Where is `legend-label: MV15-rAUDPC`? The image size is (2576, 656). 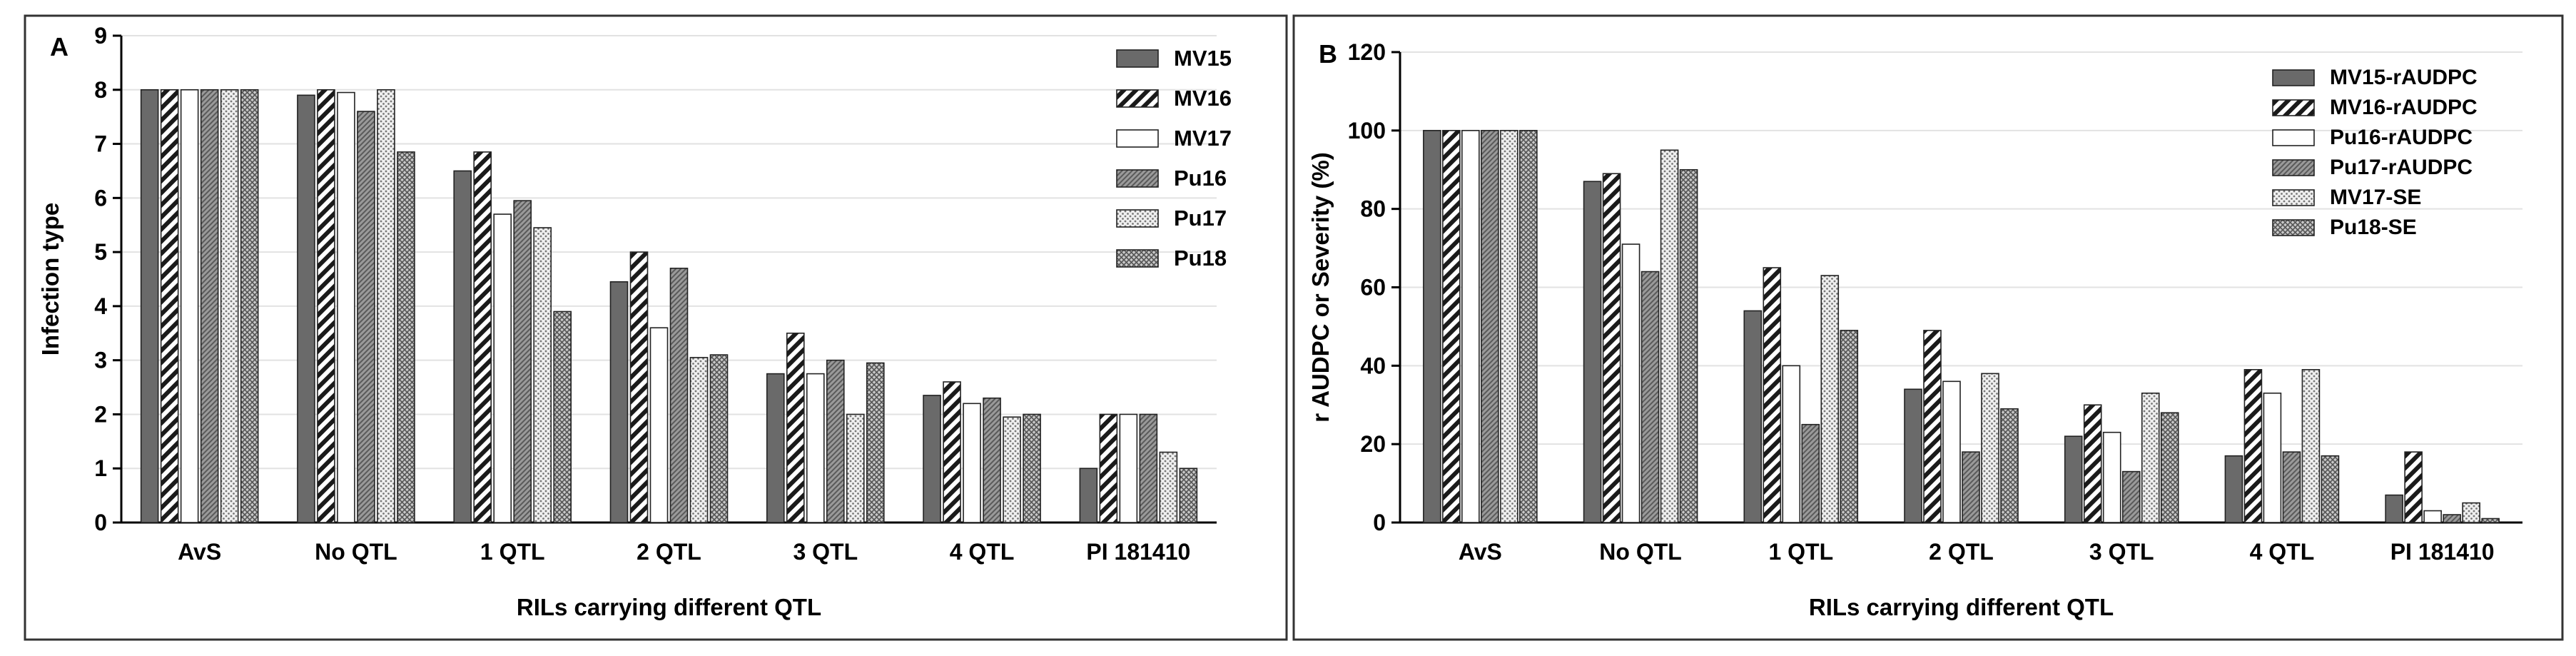 legend-label: MV15-rAUDPC is located at coordinates (2404, 77).